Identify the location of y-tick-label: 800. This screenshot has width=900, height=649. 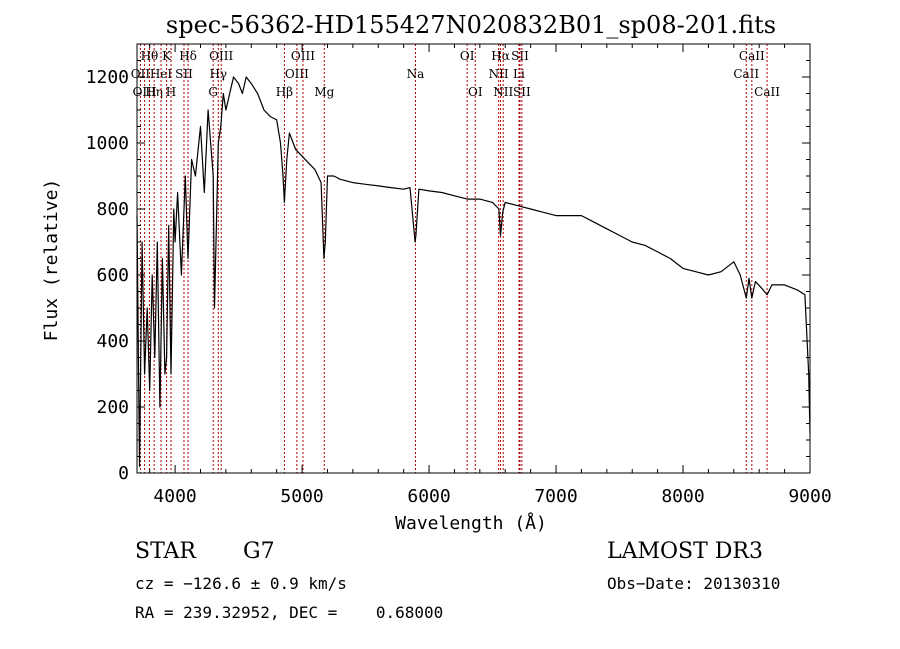
(112, 209).